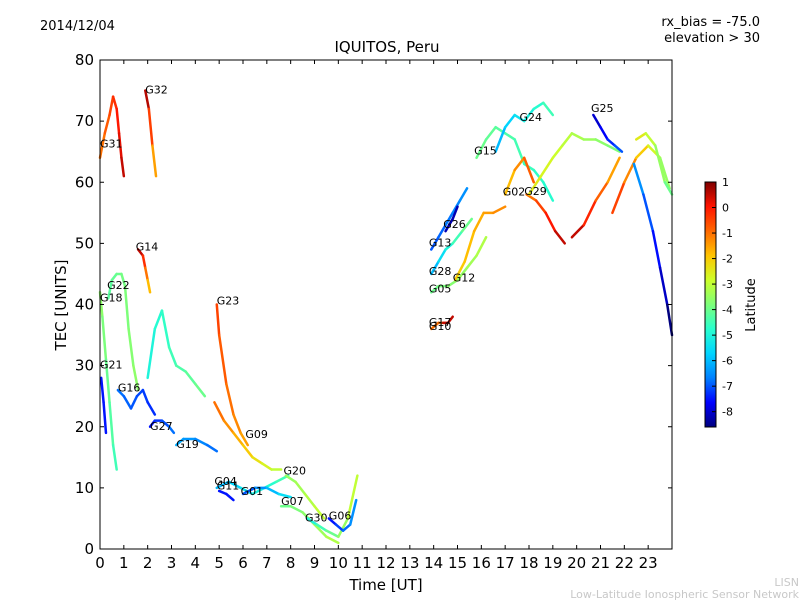 This screenshot has height=600, width=800. What do you see at coordinates (111, 143) in the screenshot?
I see `satellite-label: G31` at bounding box center [111, 143].